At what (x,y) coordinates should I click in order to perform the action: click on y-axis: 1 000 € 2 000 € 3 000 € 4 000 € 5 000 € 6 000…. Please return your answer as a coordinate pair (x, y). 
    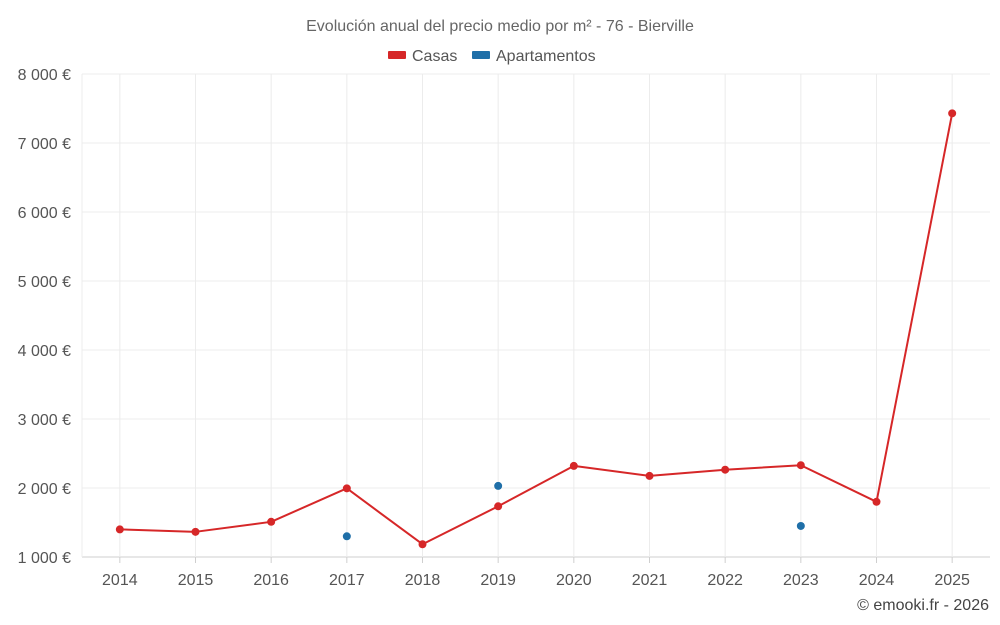
    Looking at the image, I should click on (44, 317).